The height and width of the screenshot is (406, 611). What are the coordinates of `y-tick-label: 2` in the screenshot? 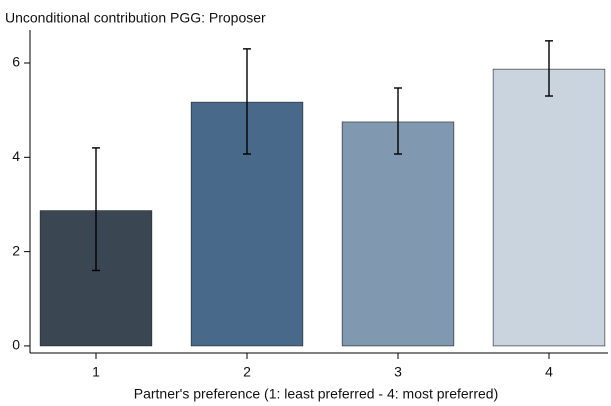 It's located at (16, 250).